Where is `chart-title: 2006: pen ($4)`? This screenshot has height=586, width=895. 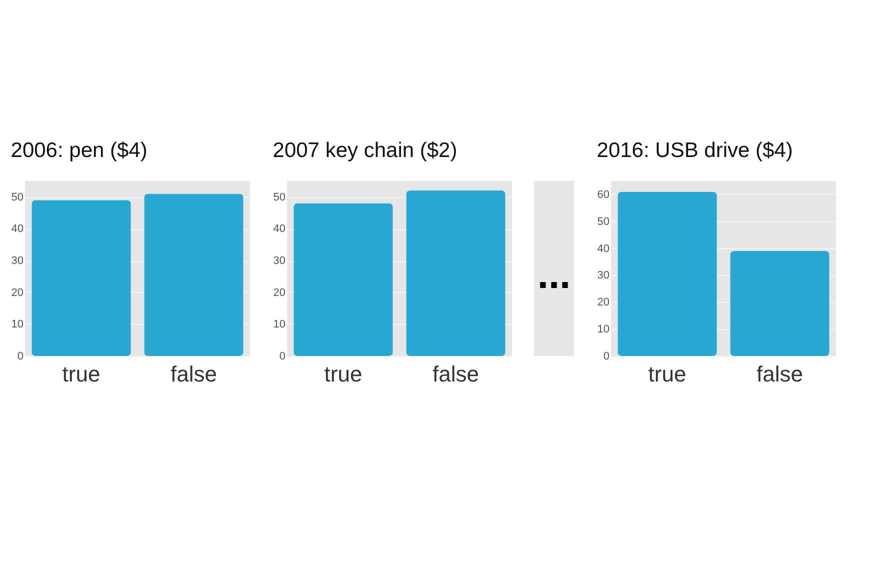
chart-title: 2006: pen ($4) is located at coordinates (79, 150).